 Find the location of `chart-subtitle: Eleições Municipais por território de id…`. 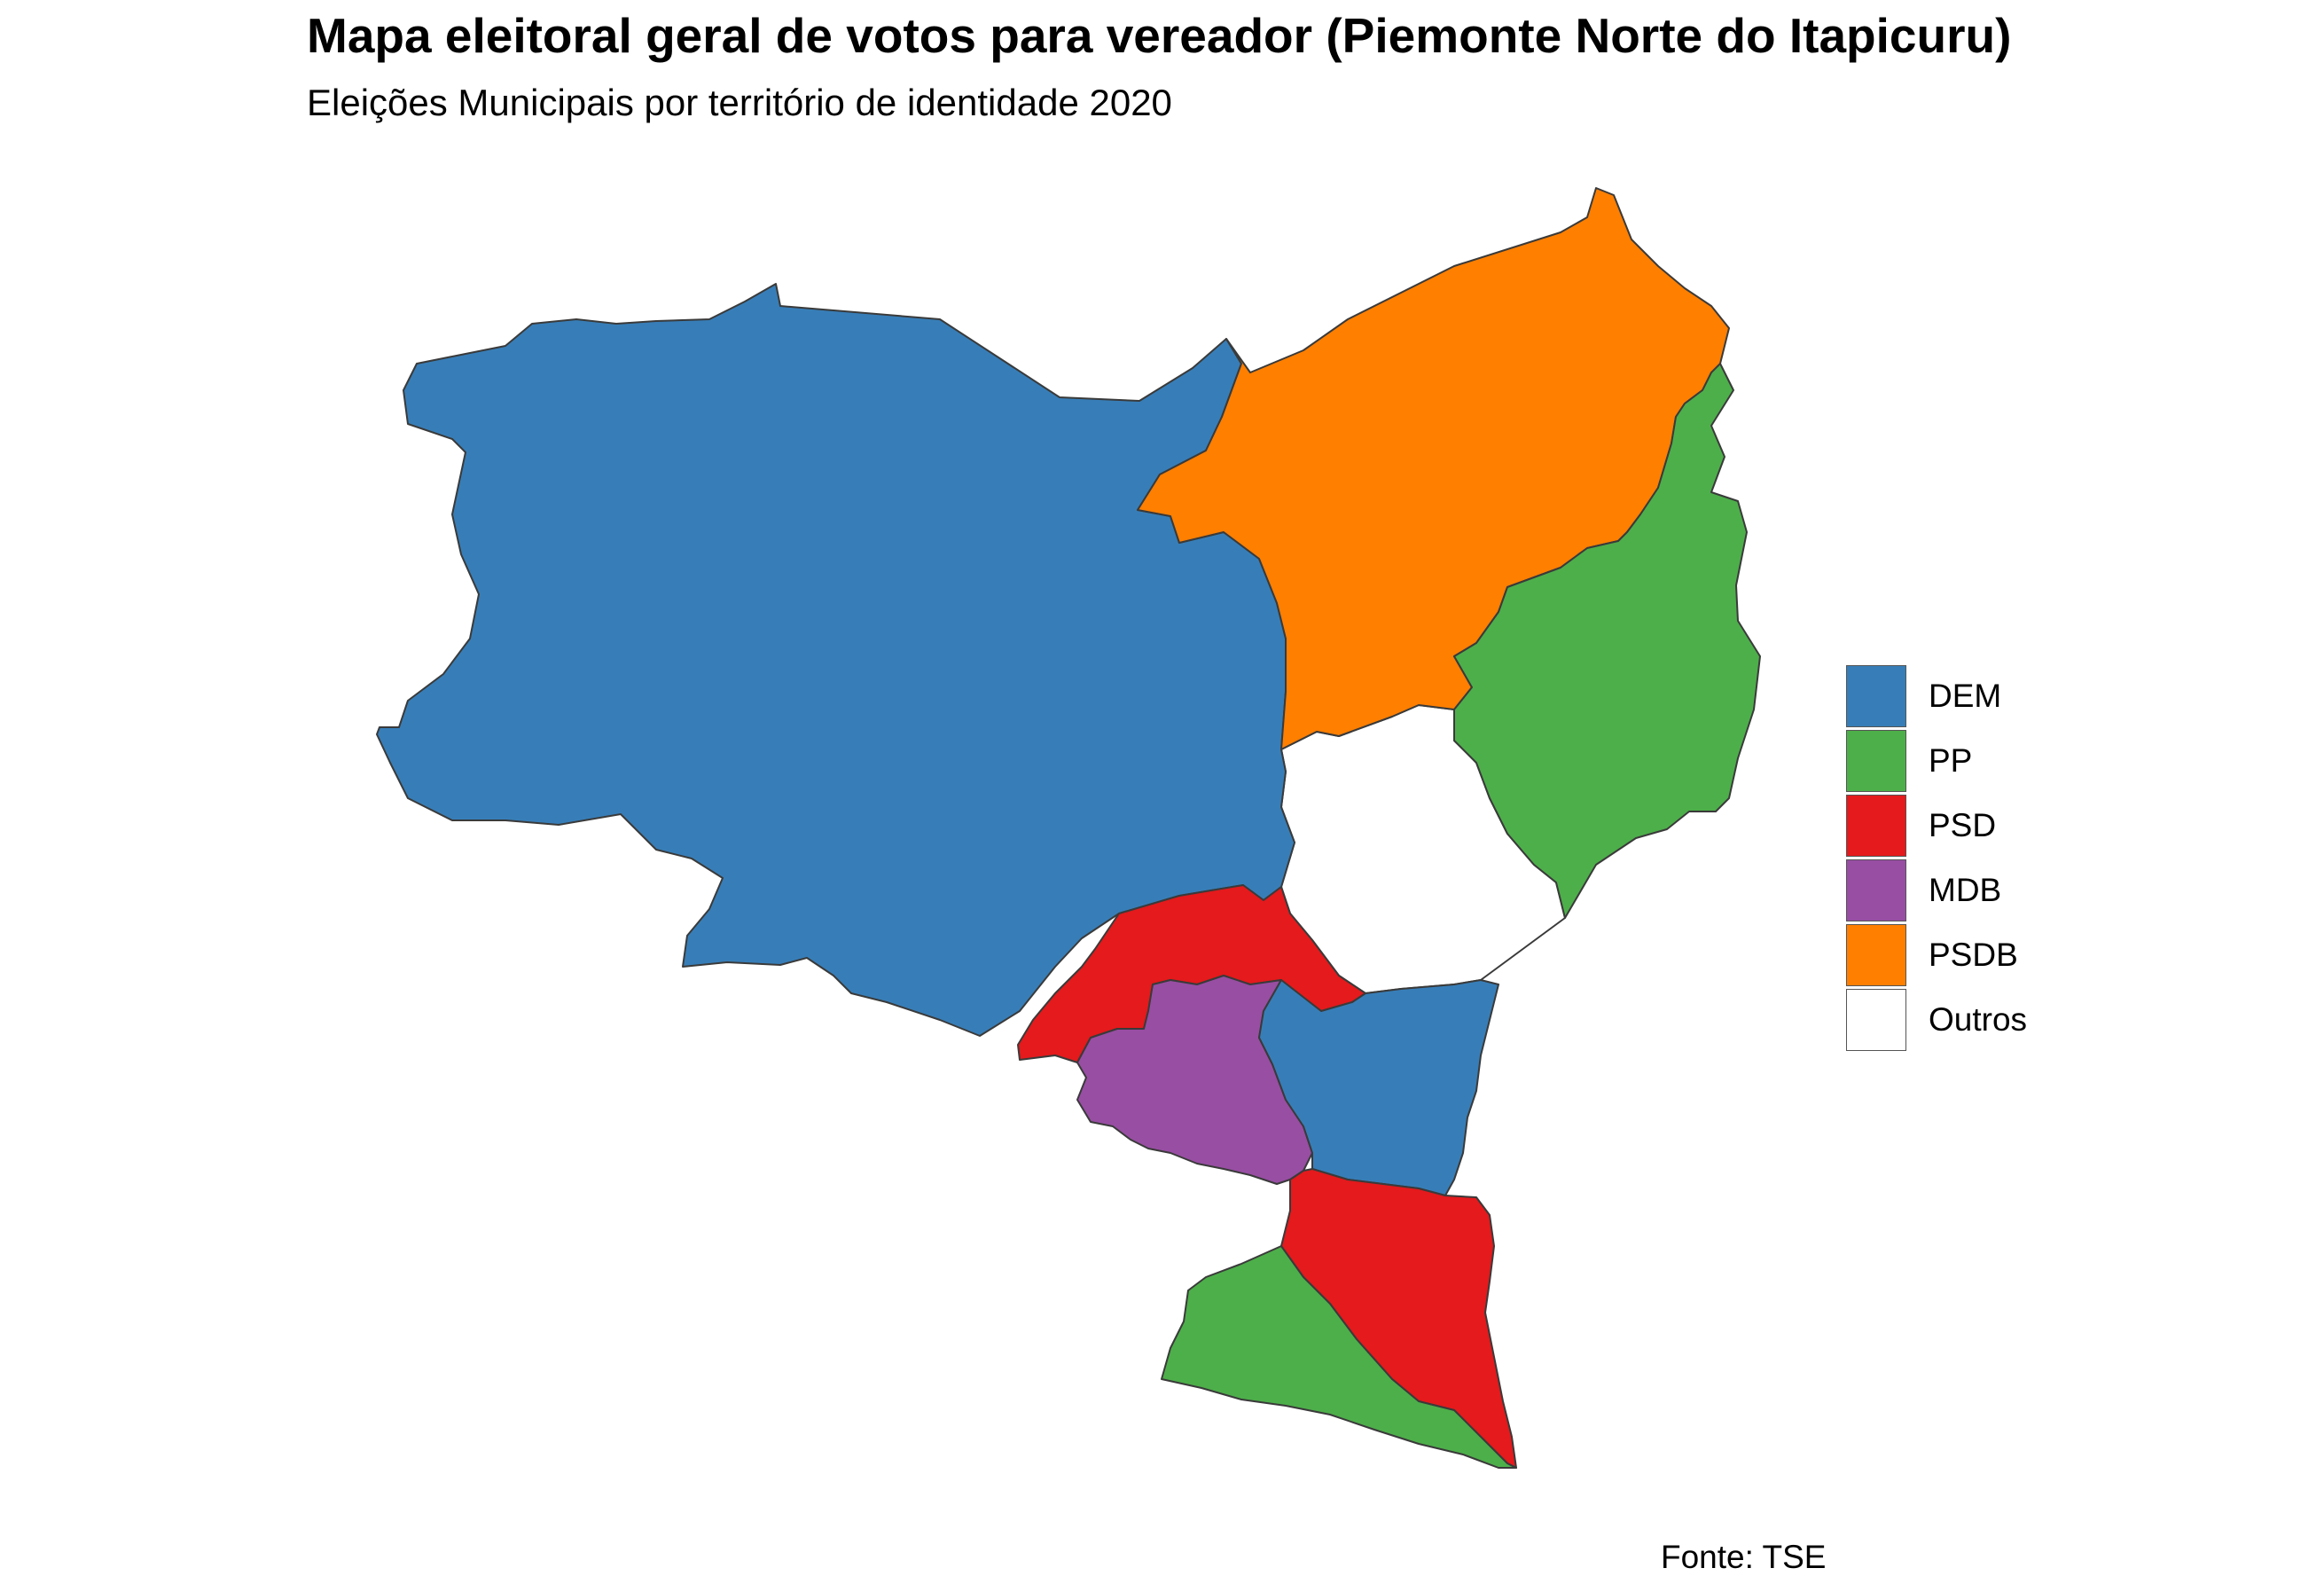

chart-subtitle: Eleições Municipais por território de id… is located at coordinates (739, 103).